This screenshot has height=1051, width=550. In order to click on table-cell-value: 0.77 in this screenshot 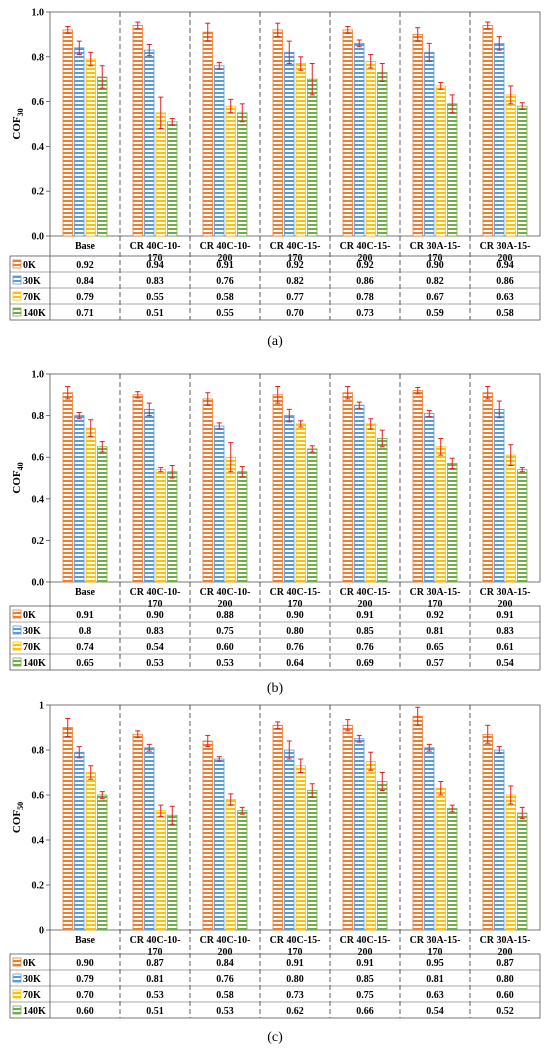, I will do `click(295, 297)`.